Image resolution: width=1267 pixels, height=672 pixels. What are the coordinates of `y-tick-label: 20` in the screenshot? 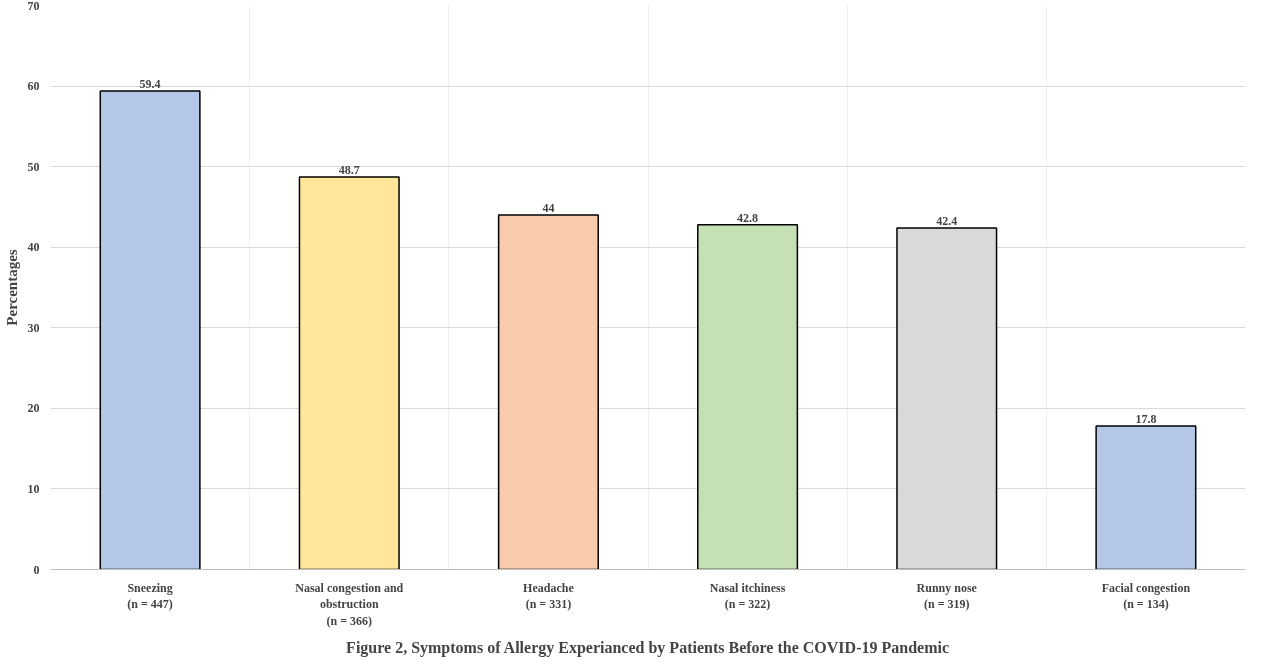 It's located at (33, 408).